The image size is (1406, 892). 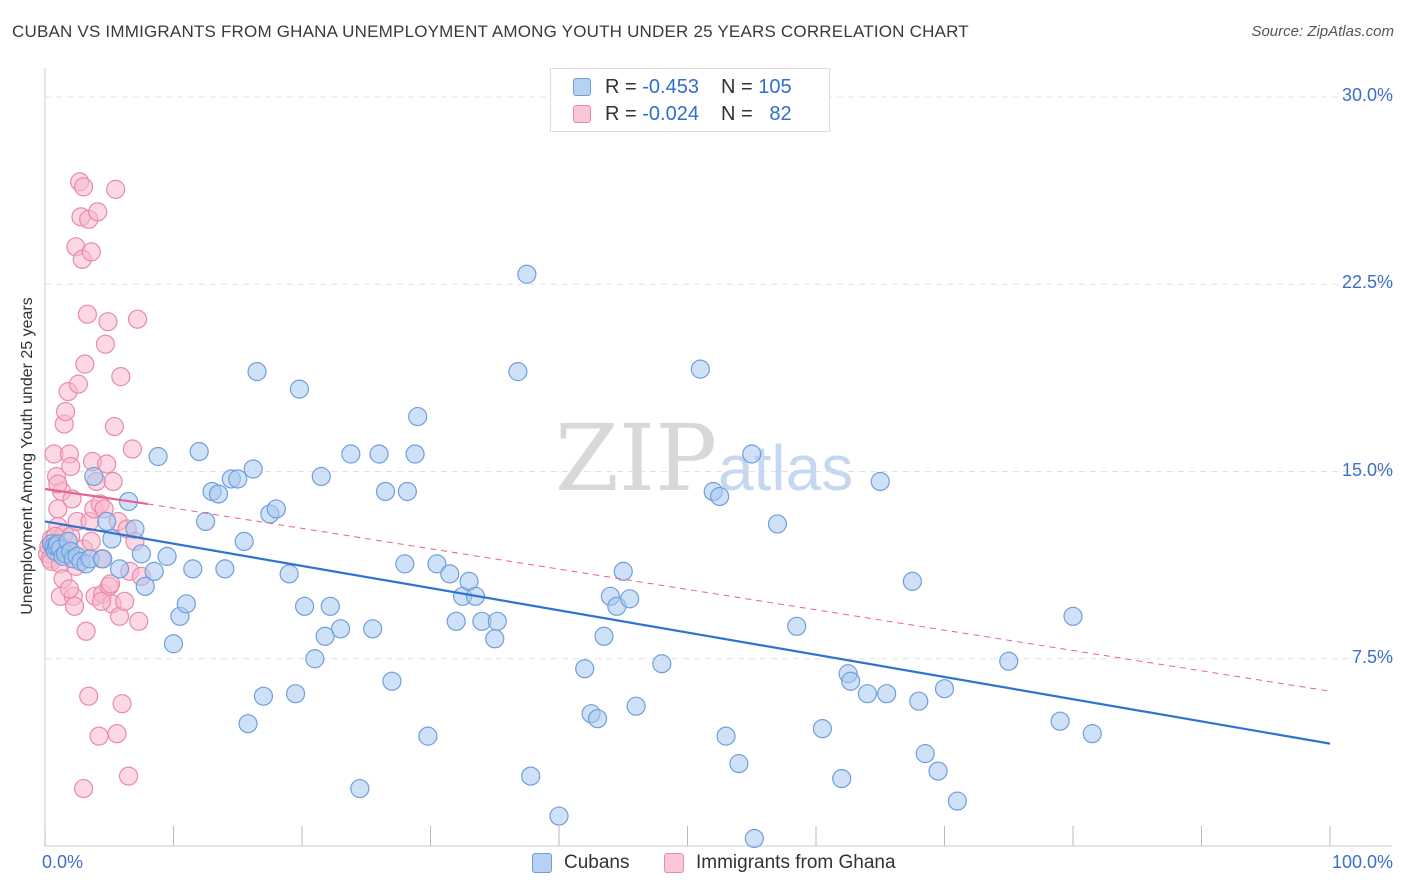 I want to click on y-tick-label: 22.5%, so click(x=1367, y=282).